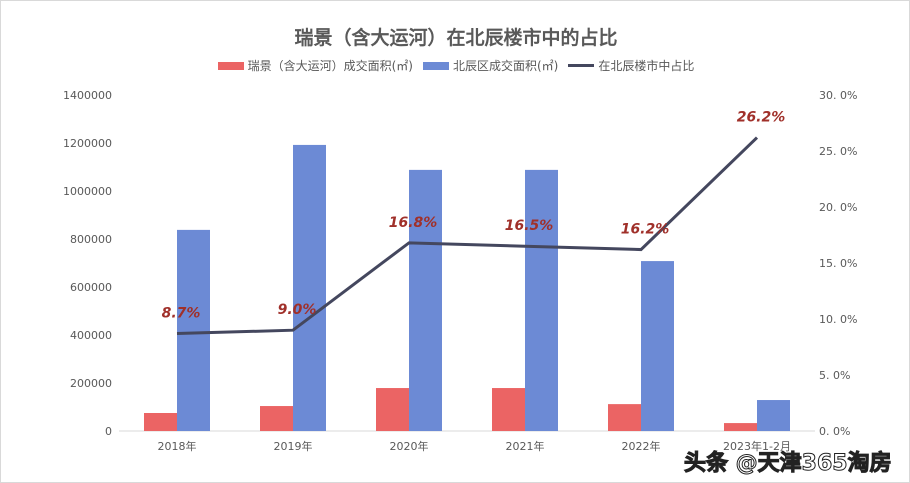 The image size is (910, 483). What do you see at coordinates (761, 118) in the screenshot?
I see `data-label-share: 26.2%` at bounding box center [761, 118].